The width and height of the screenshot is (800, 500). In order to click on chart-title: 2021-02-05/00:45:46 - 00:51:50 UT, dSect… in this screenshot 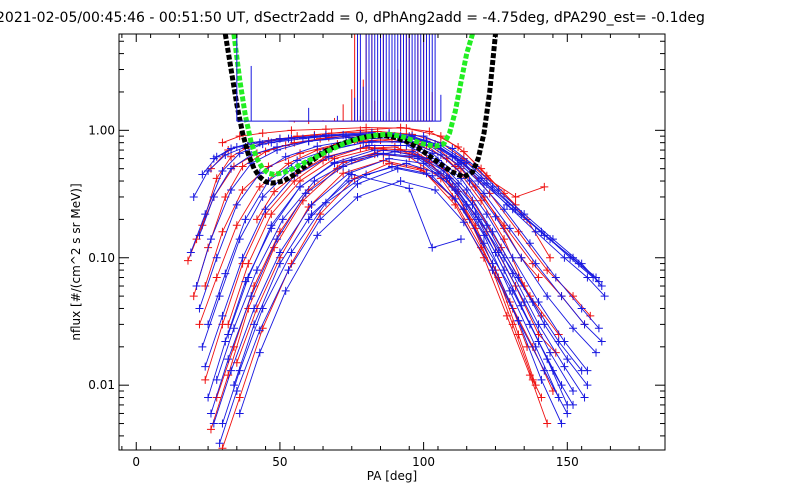, I will do `click(352, 18)`.